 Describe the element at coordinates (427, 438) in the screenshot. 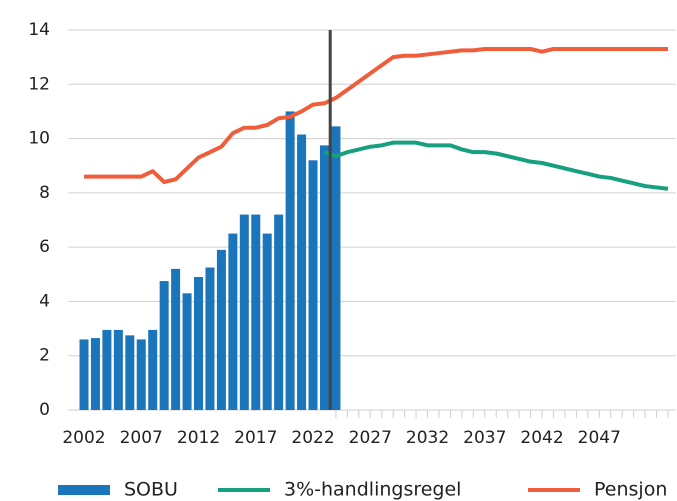

I see `x-tick-label: 2032` at that location.